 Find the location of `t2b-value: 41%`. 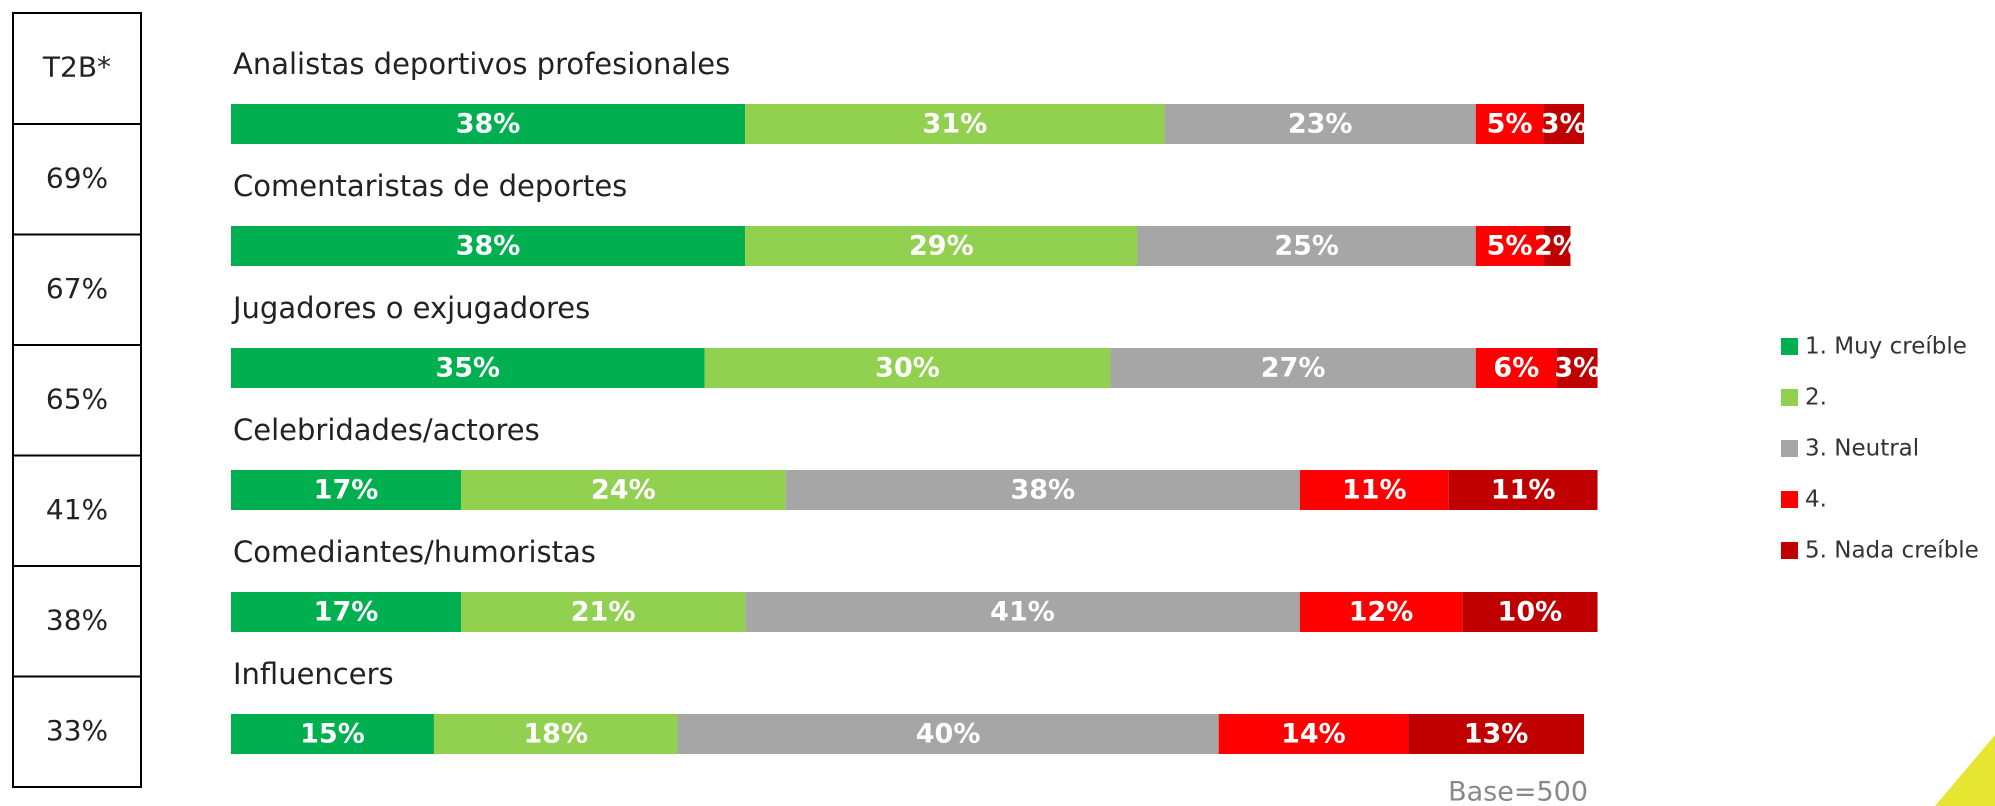

t2b-value: 41% is located at coordinates (77, 509).